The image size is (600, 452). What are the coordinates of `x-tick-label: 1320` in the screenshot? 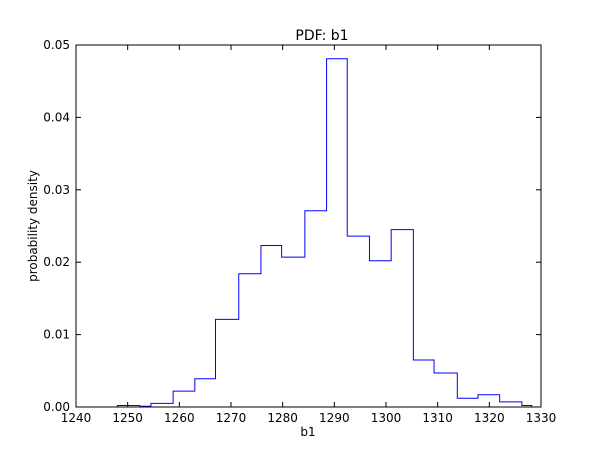 It's located at (489, 418).